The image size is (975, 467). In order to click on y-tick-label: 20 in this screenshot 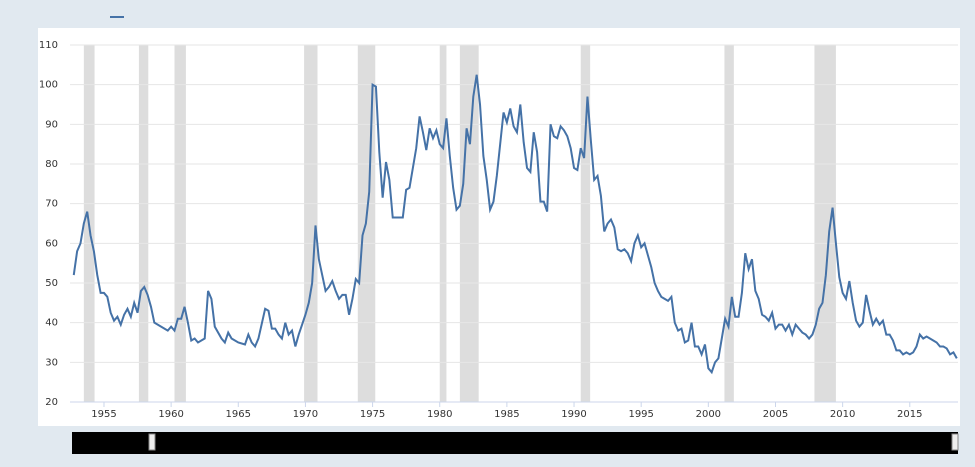, I will do `click(51, 402)`.